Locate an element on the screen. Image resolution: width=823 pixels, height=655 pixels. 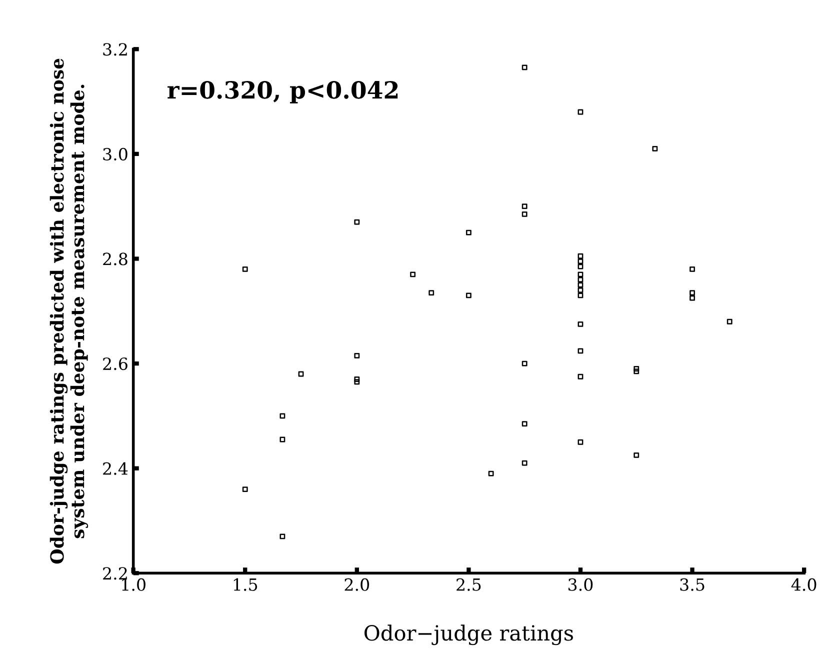
x-tick-label: 3.0 is located at coordinates (580, 584).